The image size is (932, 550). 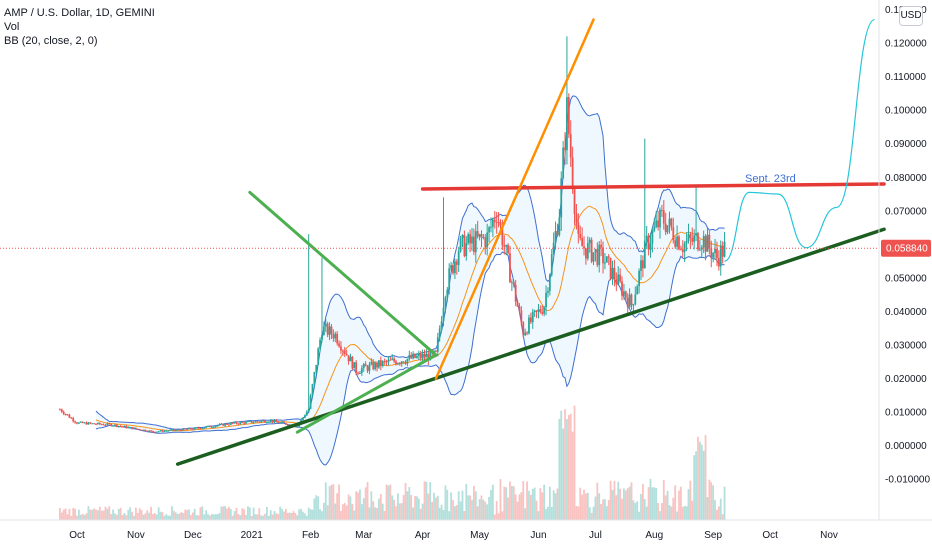 I want to click on price-tick-label: 0.020000, so click(x=906, y=379).